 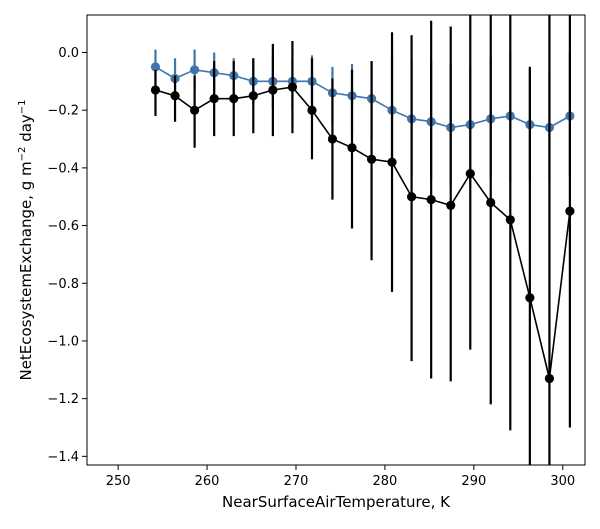 What do you see at coordinates (336, 502) in the screenshot?
I see `x-axis-title: NearSurfaceAirTemperature, K` at bounding box center [336, 502].